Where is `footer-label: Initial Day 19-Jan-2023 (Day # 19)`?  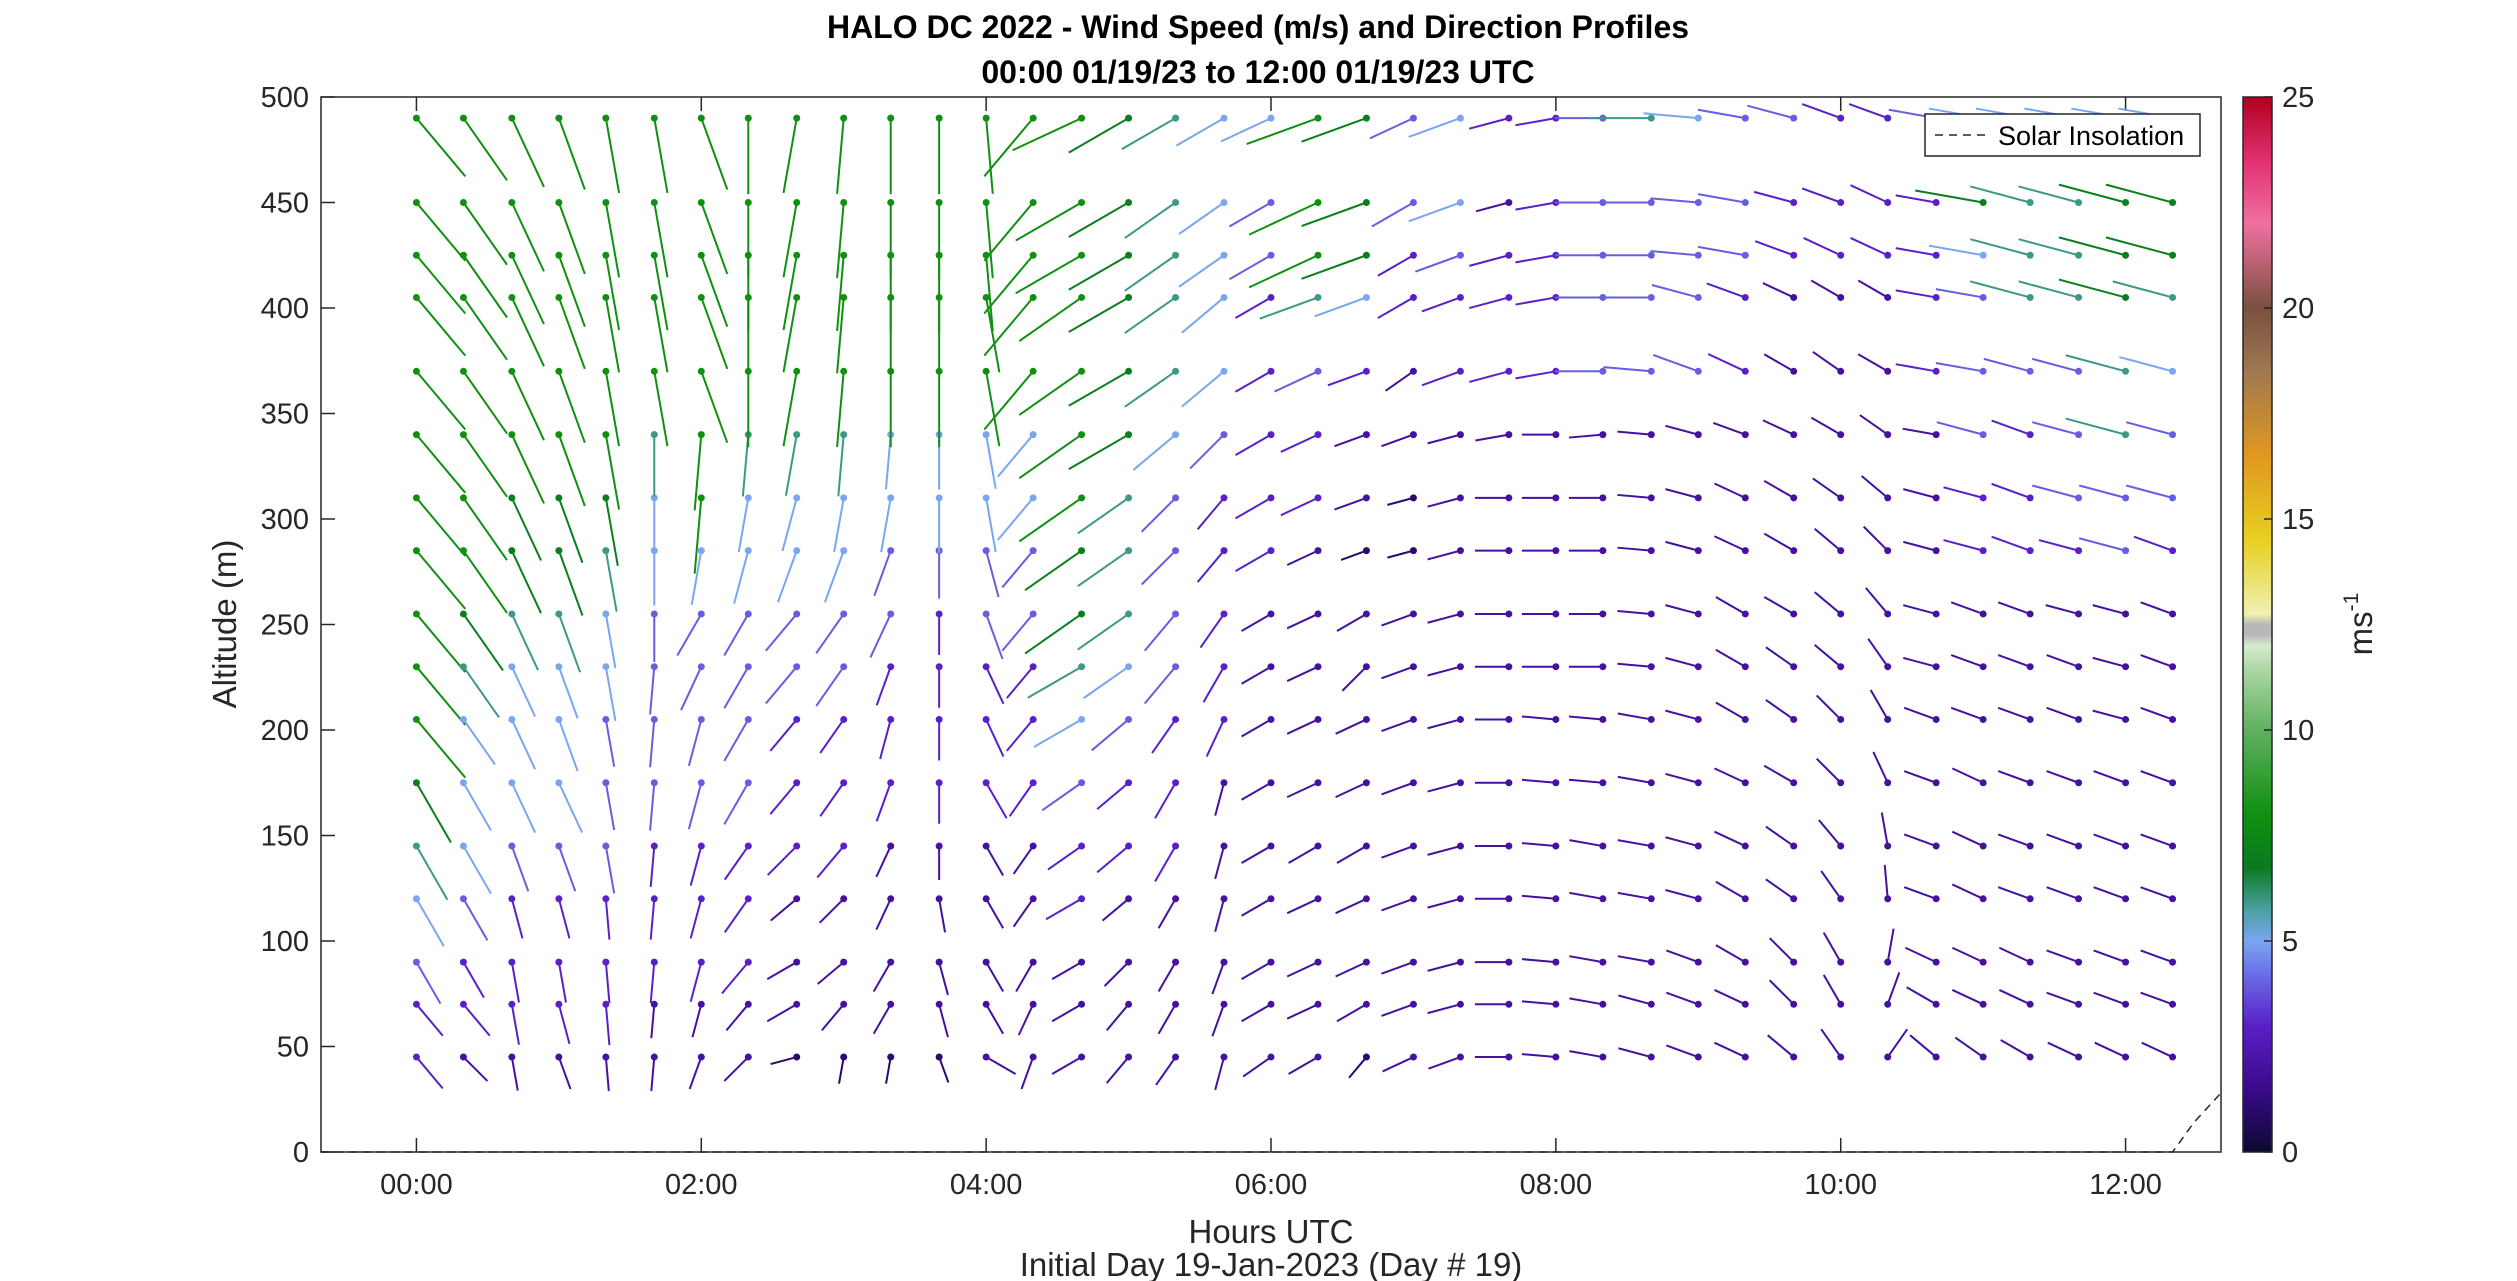 footer-label: Initial Day 19-Jan-2023 (Day # 19) is located at coordinates (1271, 1263).